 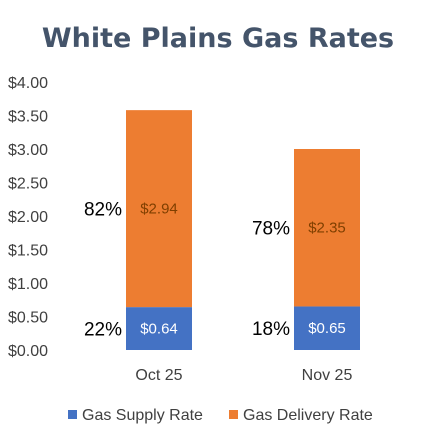 I want to click on value-label-delivery: $2.35, so click(x=327, y=228).